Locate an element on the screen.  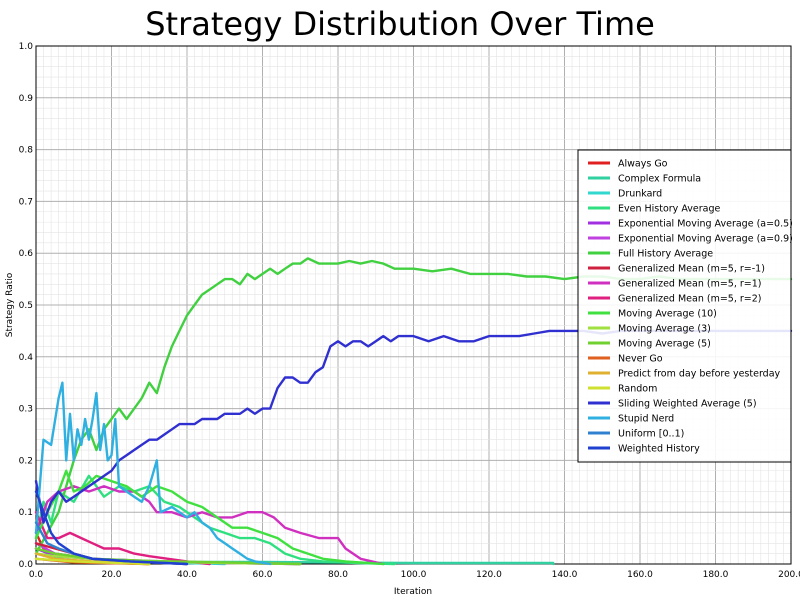
legend-entry: Always Go is located at coordinates (643, 164).